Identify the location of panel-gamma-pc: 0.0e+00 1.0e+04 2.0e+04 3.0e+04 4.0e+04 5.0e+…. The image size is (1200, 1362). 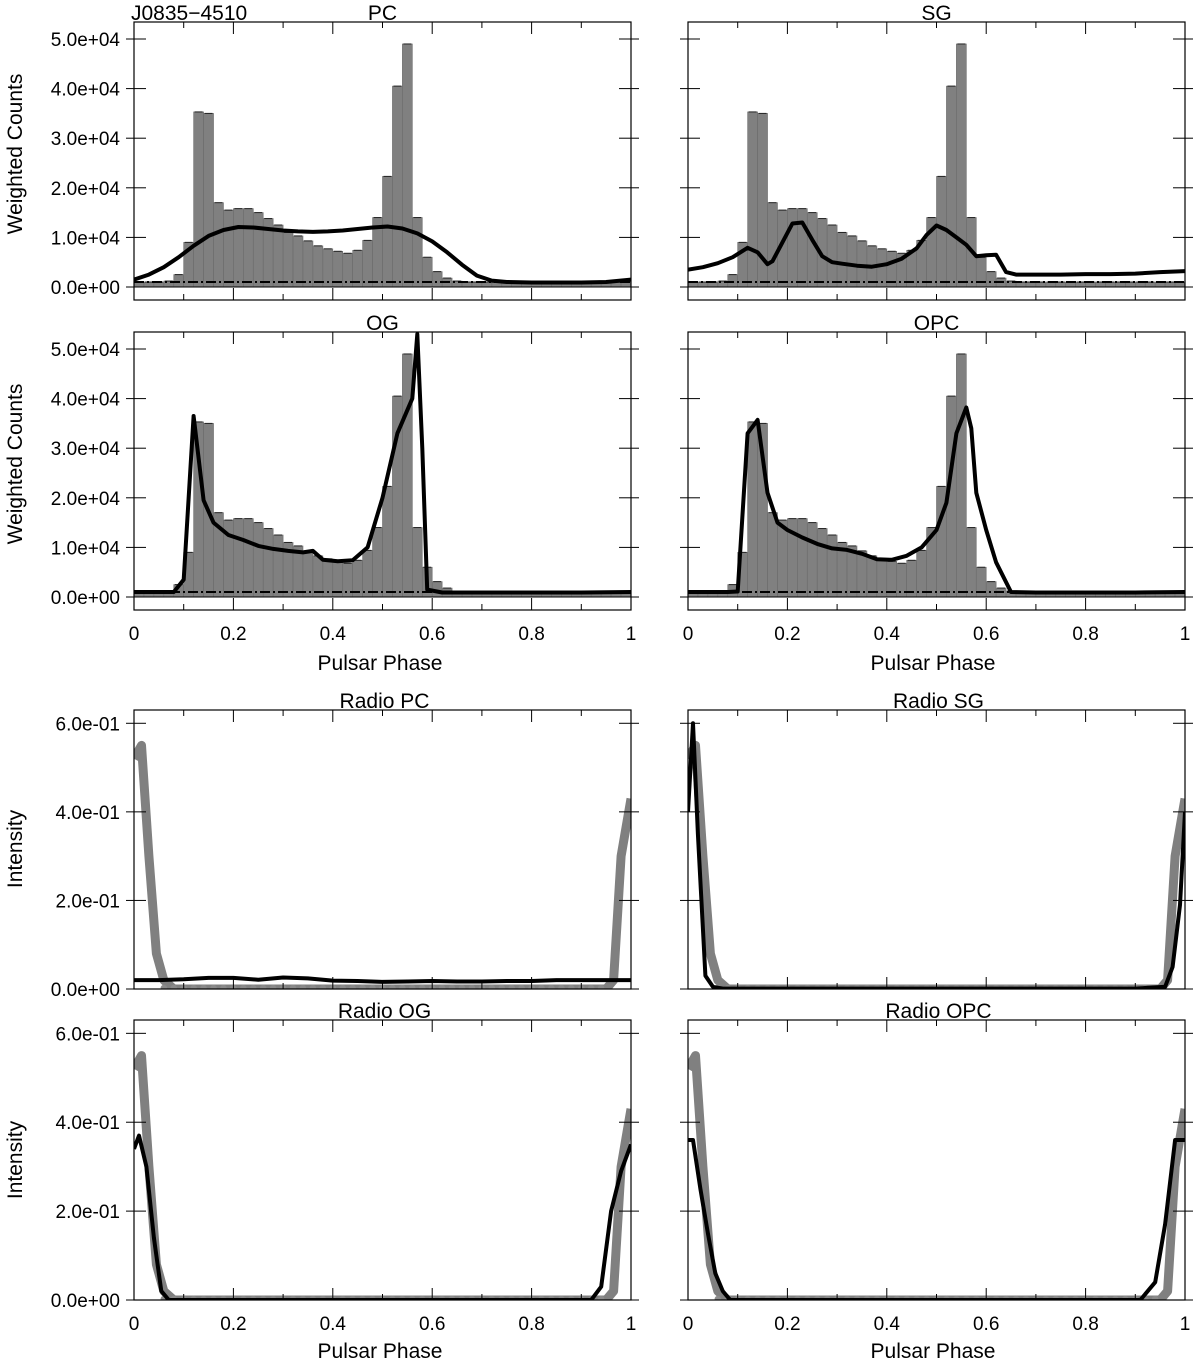
(345, 151).